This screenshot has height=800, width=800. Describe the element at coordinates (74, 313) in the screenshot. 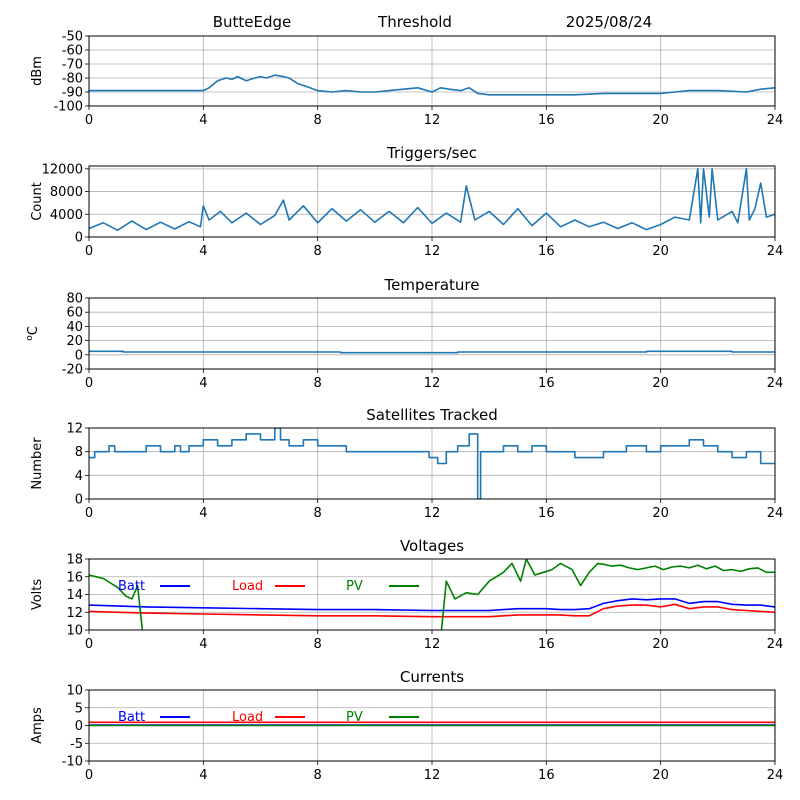

I see `y-tick-label: 60` at that location.